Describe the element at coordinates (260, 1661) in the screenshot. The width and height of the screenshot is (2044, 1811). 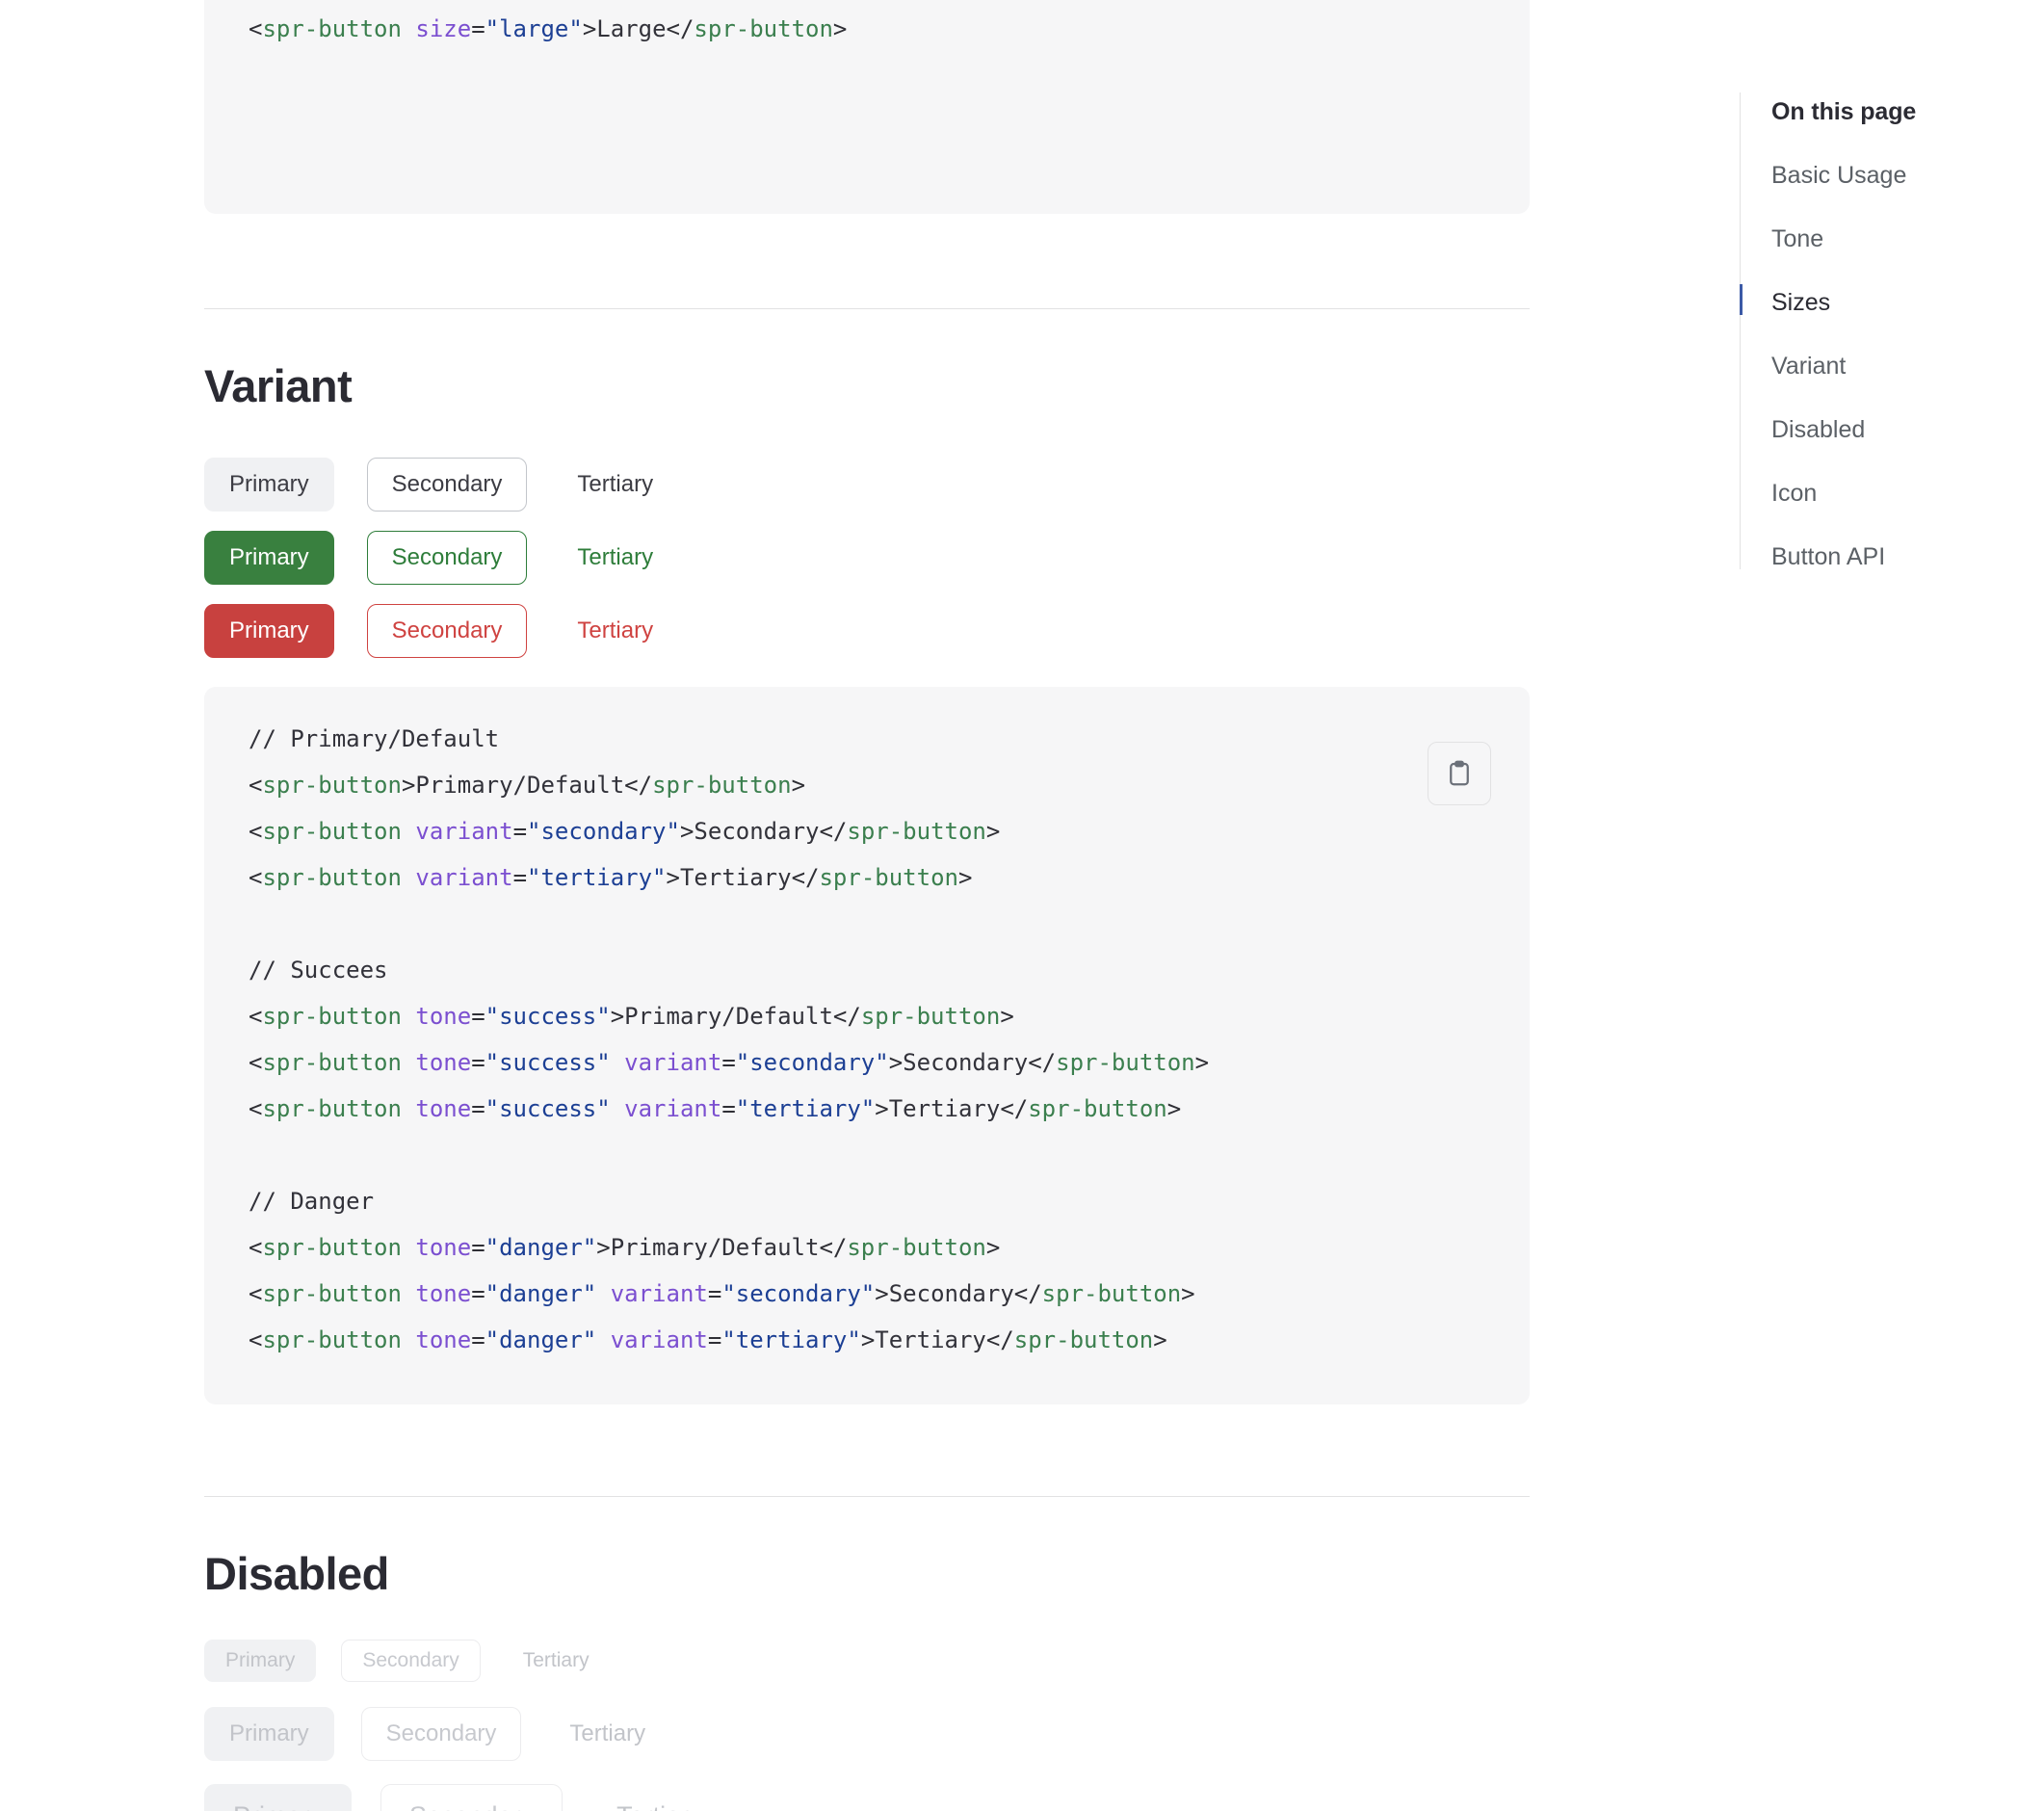
I see `disabled-small-primary-button: Primary` at that location.